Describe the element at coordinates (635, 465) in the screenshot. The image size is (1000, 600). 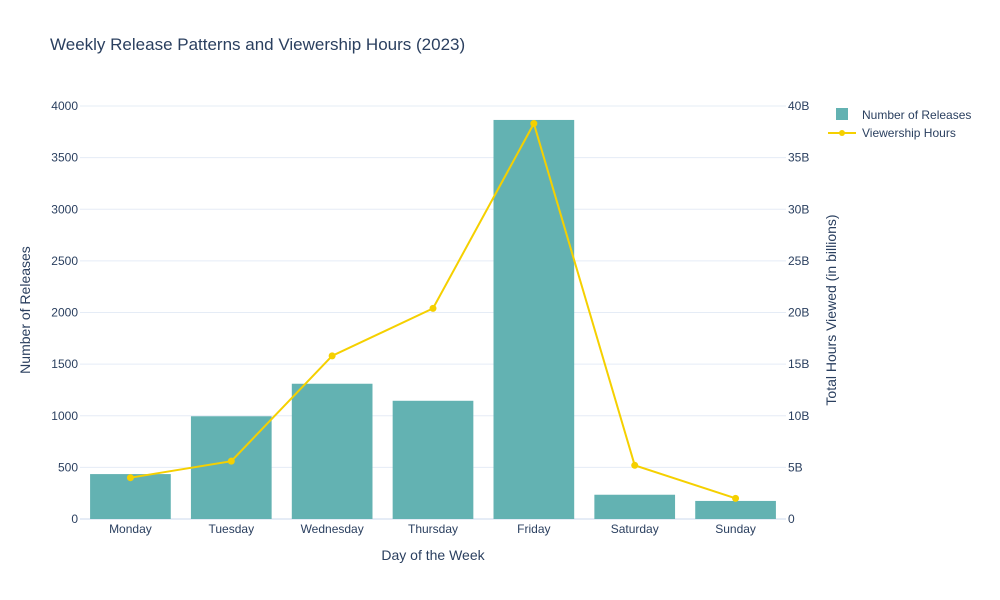
I see `viewership-point-saturday` at that location.